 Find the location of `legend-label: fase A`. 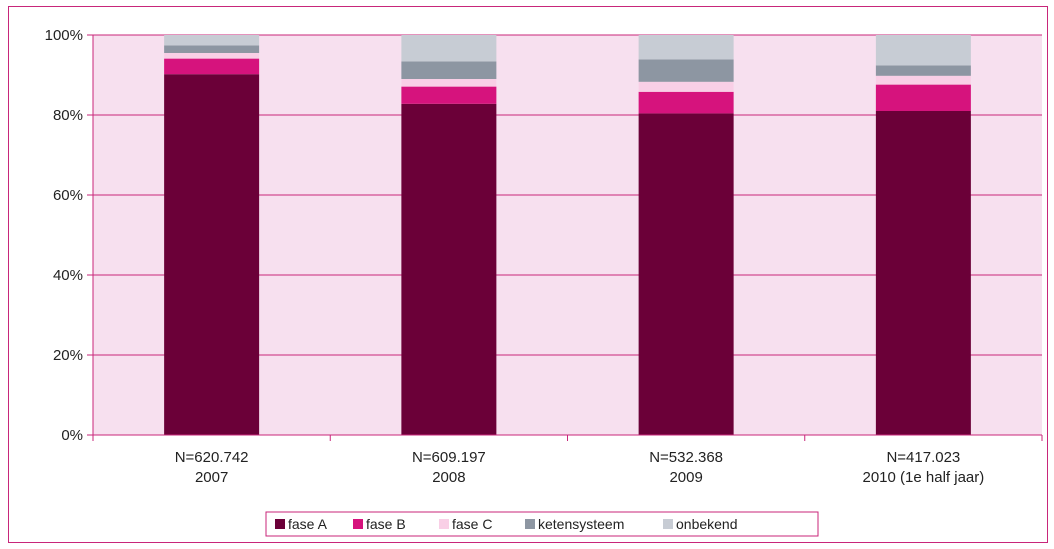

legend-label: fase A is located at coordinates (308, 524).